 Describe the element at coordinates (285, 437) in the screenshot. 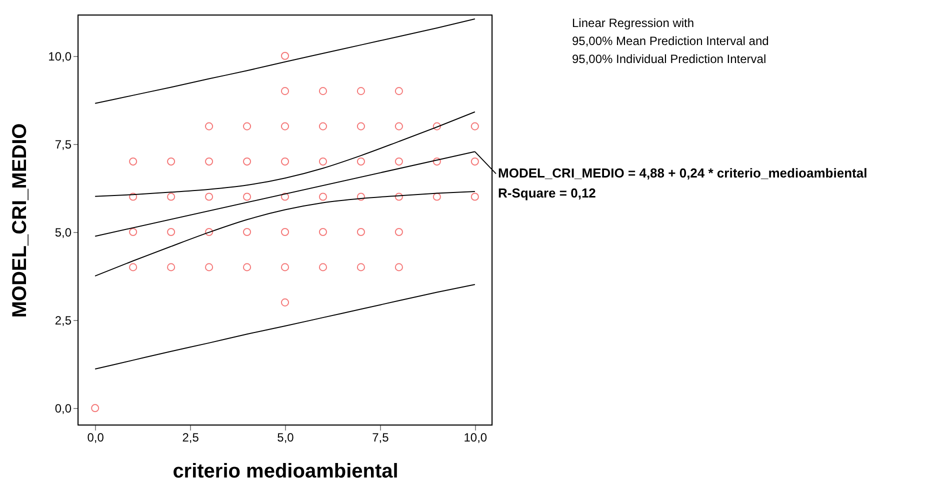

I see `x-tick-label: 5,0` at that location.